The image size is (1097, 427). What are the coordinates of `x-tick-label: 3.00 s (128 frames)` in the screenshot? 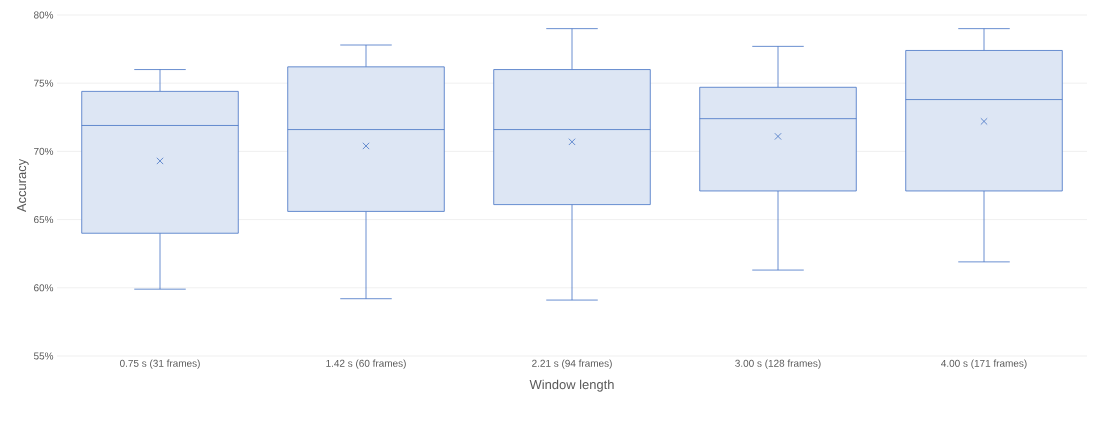 It's located at (778, 364).